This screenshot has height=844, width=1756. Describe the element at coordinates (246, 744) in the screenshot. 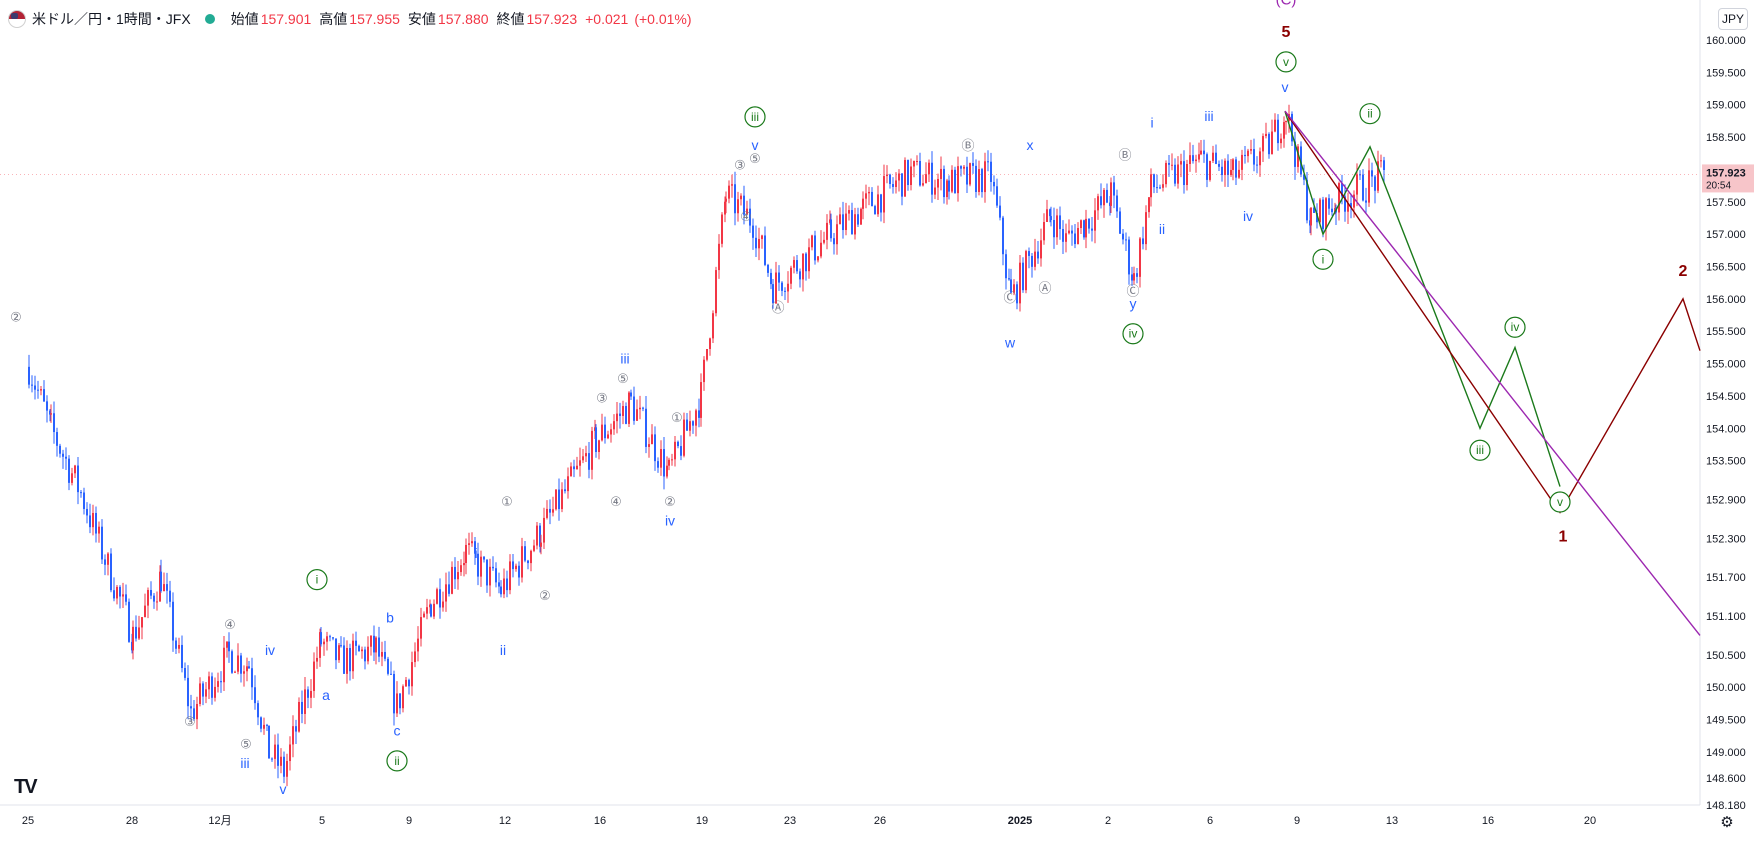

I see `wave-label: ⑤` at that location.